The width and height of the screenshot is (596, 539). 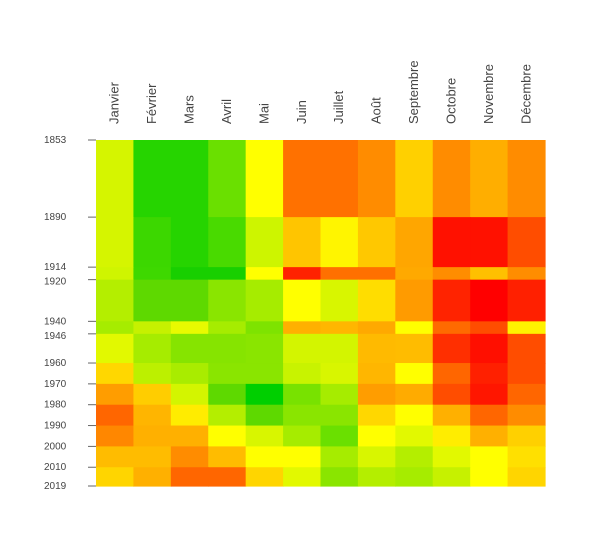 I want to click on month-label: Septembre, so click(x=413, y=92).